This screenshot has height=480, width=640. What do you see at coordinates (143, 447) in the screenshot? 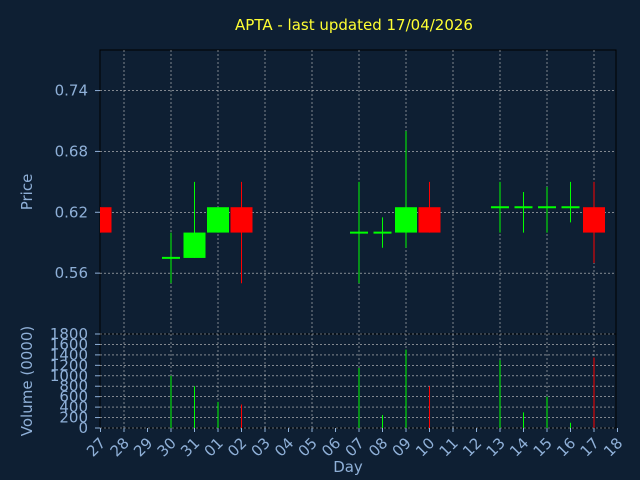
I see `x-tick-label: 29` at bounding box center [143, 447].